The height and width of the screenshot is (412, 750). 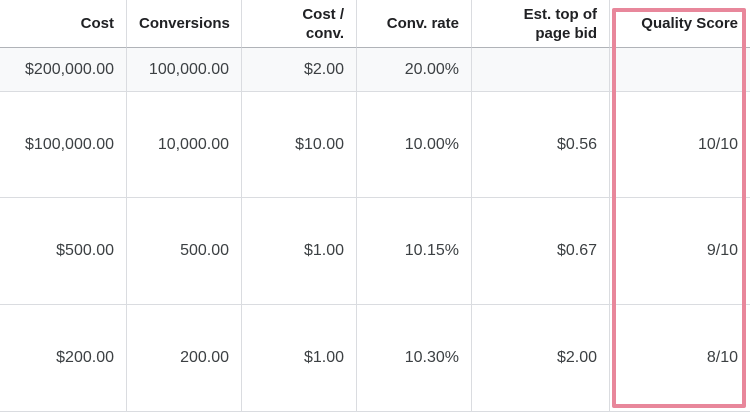 What do you see at coordinates (680, 358) in the screenshot?
I see `data-cell: 8/10` at bounding box center [680, 358].